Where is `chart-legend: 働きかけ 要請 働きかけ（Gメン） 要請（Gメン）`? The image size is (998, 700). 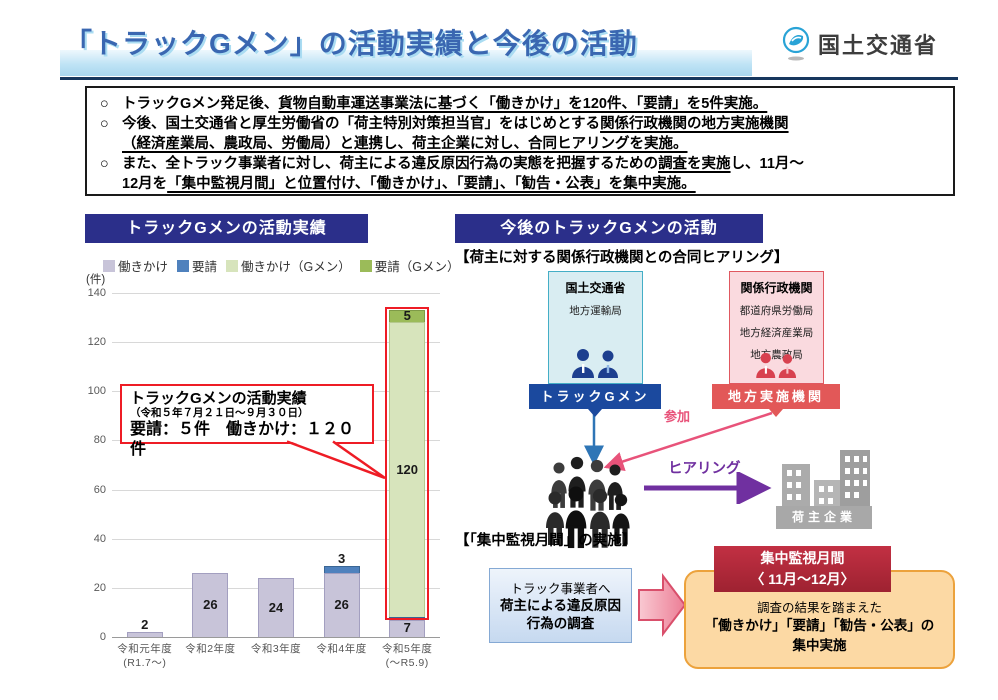
chart-legend: 働きかけ 要請 働きかけ（Gメン） 要請（Gメン） is located at coordinates (281, 265).